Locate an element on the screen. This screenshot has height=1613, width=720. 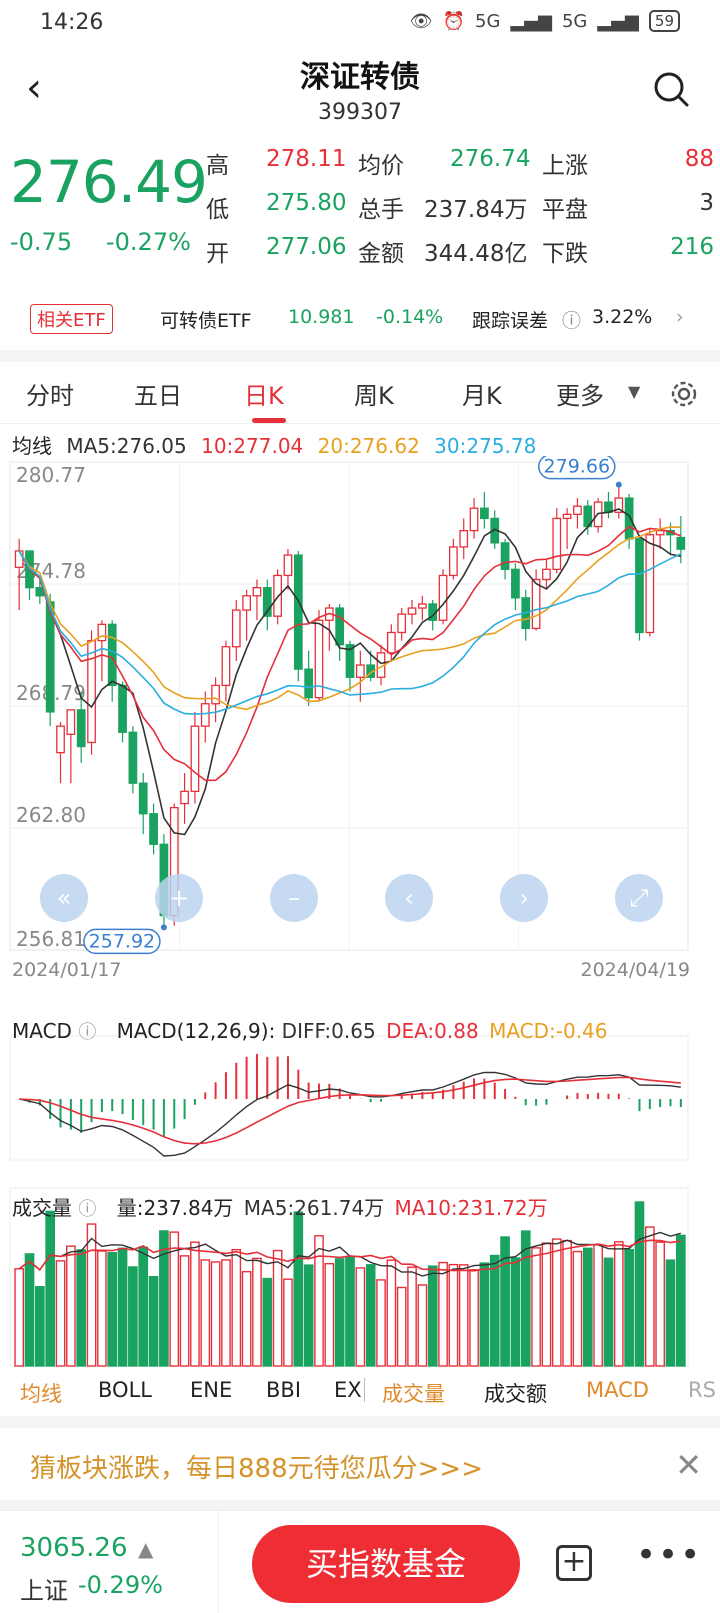
ma30-value: 30:275.78 is located at coordinates (485, 446).